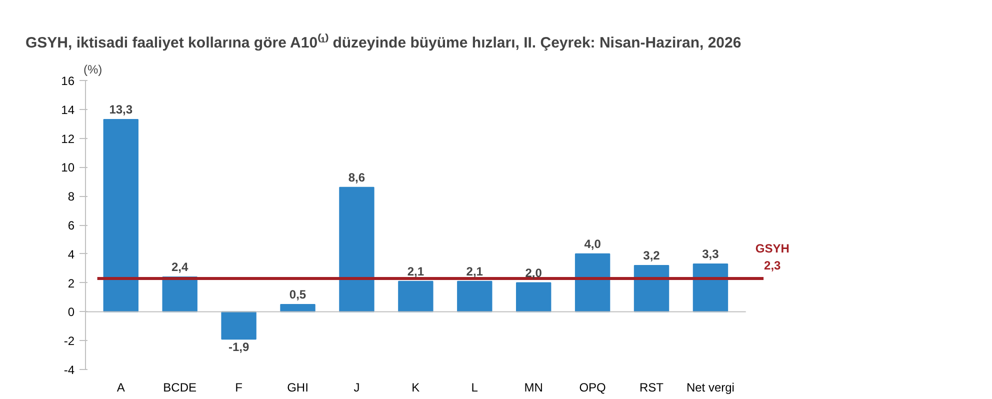 This screenshot has width=992, height=399. Describe the element at coordinates (533, 273) in the screenshot. I see `data-label: 2,0` at that location.